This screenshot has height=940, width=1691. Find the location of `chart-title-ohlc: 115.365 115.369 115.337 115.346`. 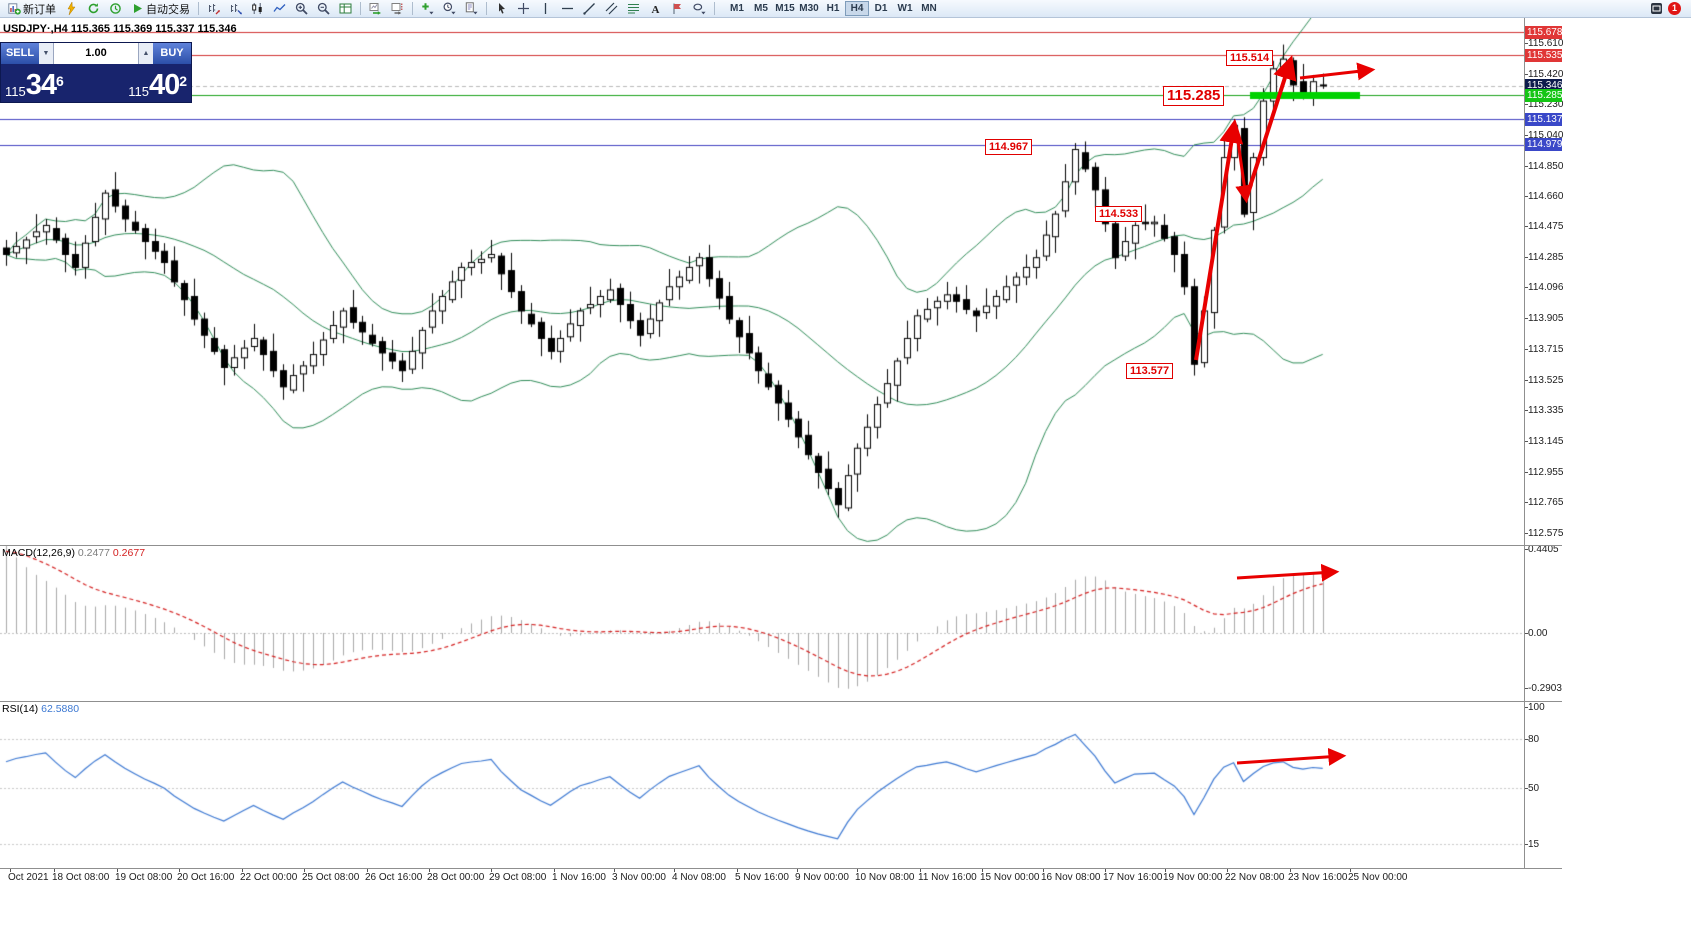

chart-title-ohlc: 115.365 115.369 115.337 115.346 is located at coordinates (153, 29).